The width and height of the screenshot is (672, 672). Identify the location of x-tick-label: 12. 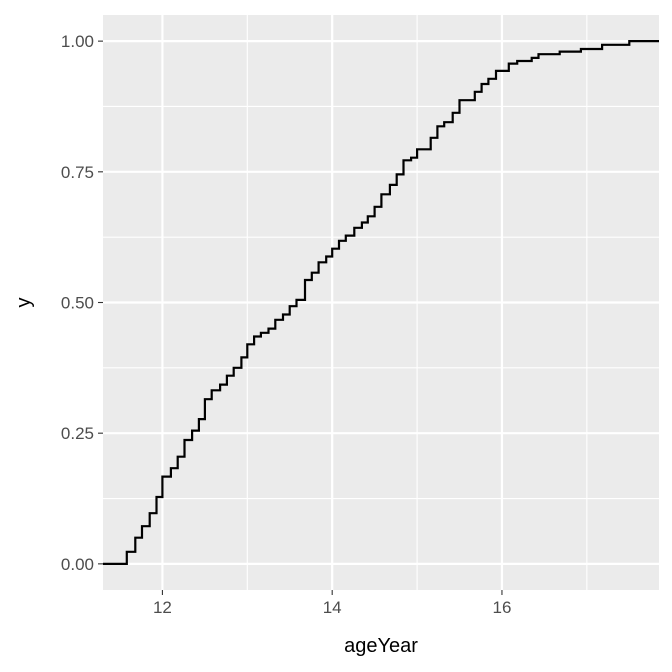
(162, 607).